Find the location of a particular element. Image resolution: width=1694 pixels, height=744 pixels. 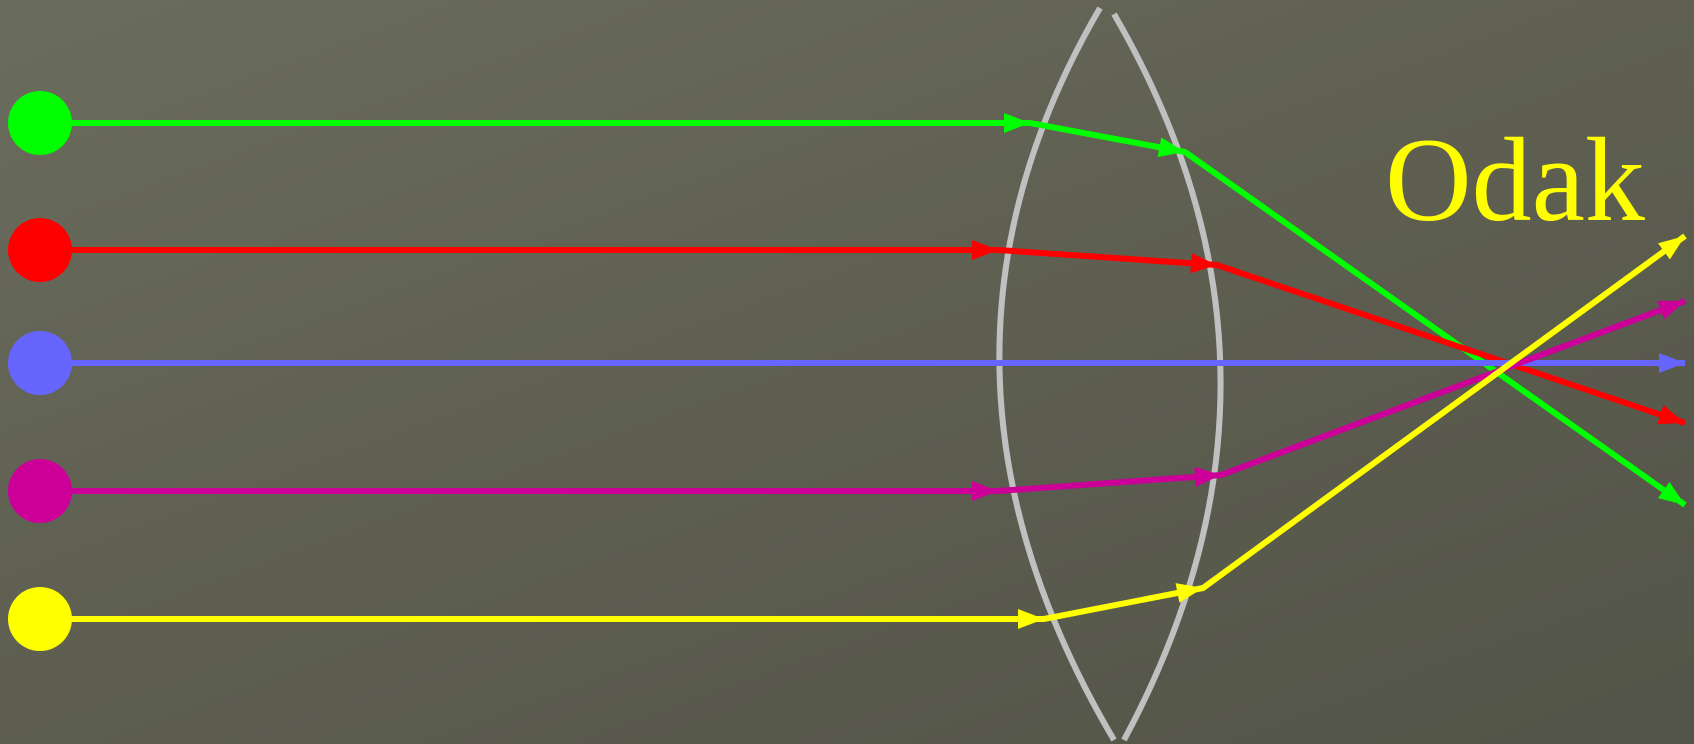

lens-left-surface is located at coordinates (1056, 374).